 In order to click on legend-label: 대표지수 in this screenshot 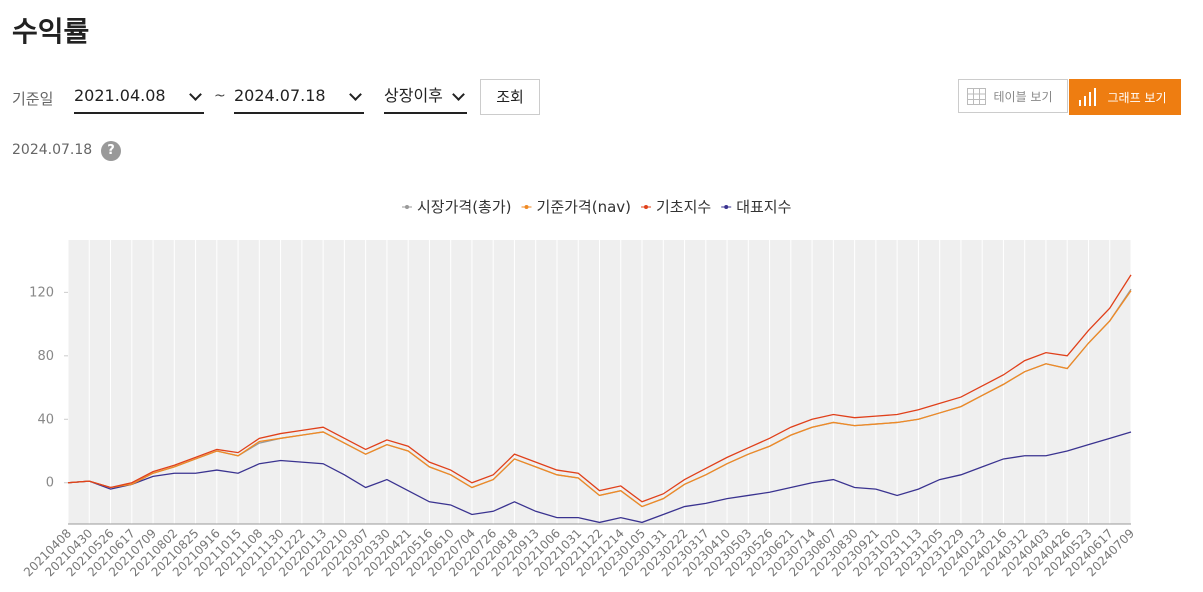, I will do `click(763, 207)`.